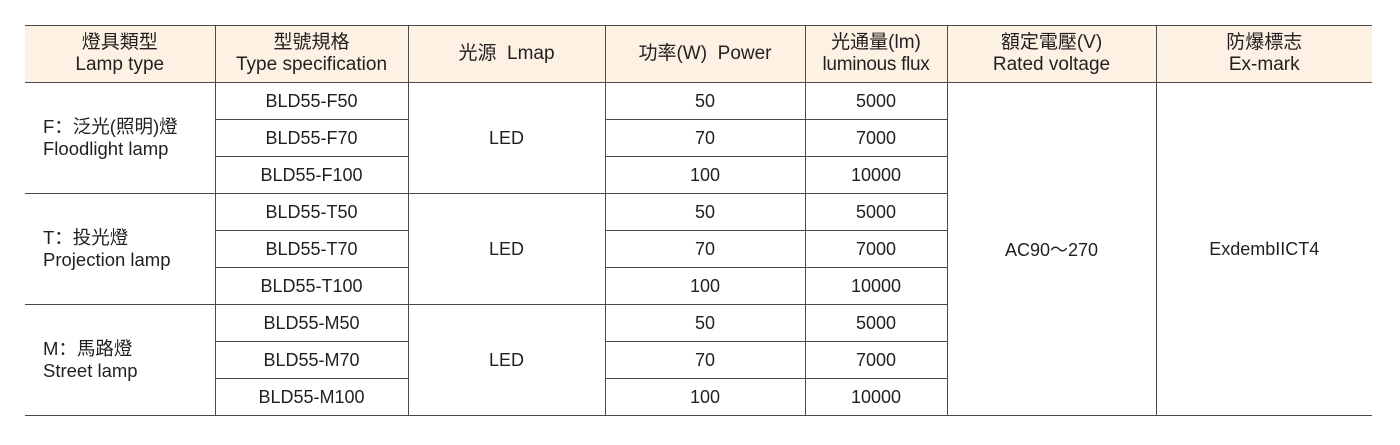  I want to click on header-ex-mark: 防爆標志 Ex-mark, so click(1263, 54).